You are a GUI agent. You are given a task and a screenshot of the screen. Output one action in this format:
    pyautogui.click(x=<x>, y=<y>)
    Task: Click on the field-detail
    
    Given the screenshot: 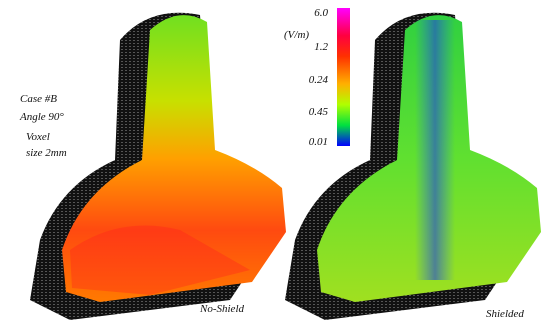 What is the action you would take?
    pyautogui.click(x=160, y=260)
    